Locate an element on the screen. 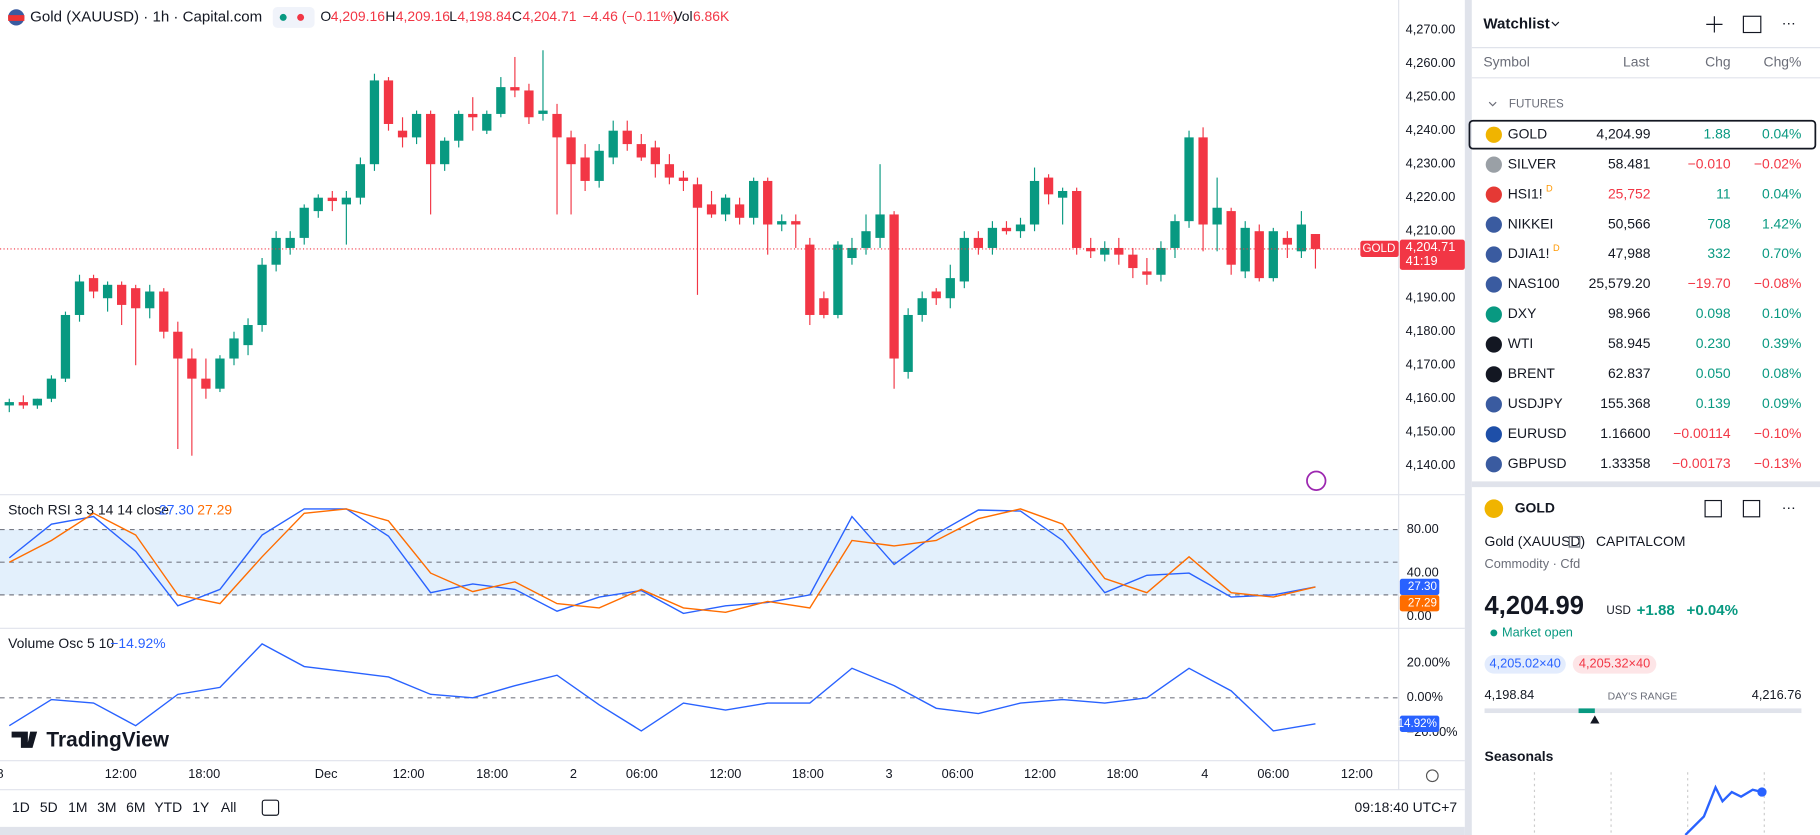  indicator-title: Volume Osc 5 10 is located at coordinates (61, 643).